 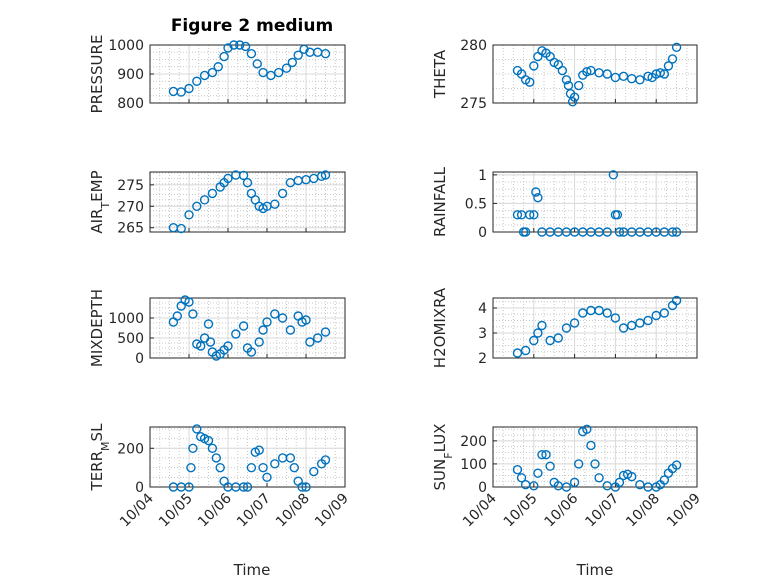 I want to click on y-axis-label: MIXDEPTH, so click(x=97, y=328).